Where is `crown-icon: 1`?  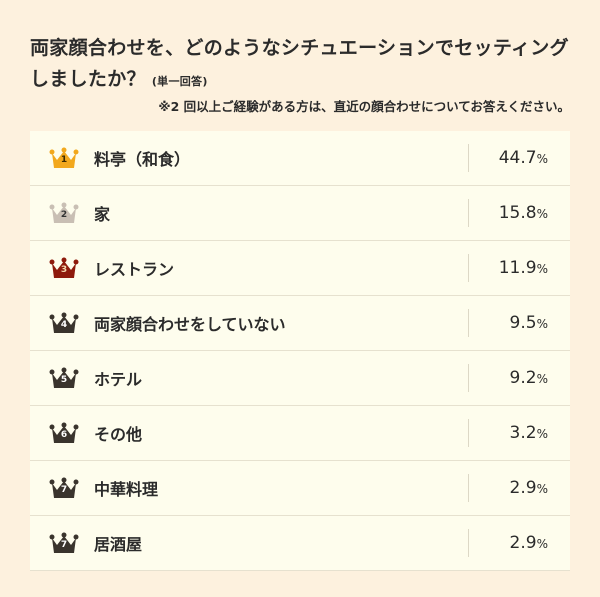
crown-icon: 1 is located at coordinates (64, 158).